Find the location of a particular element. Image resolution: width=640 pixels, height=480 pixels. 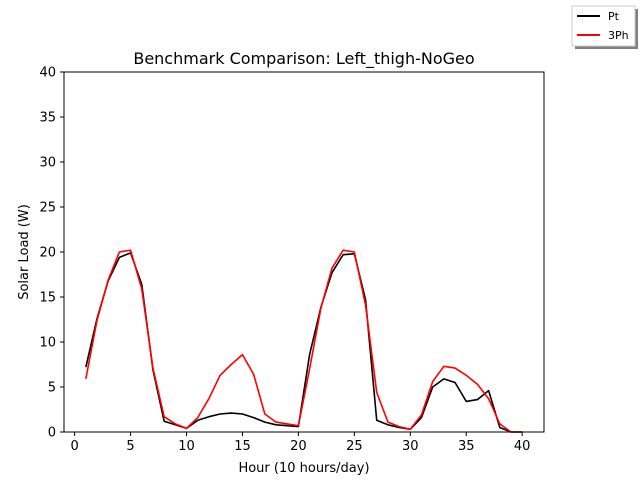

chart-title: Benchmark Comparison: Left_thigh-NoGeo is located at coordinates (303, 59).